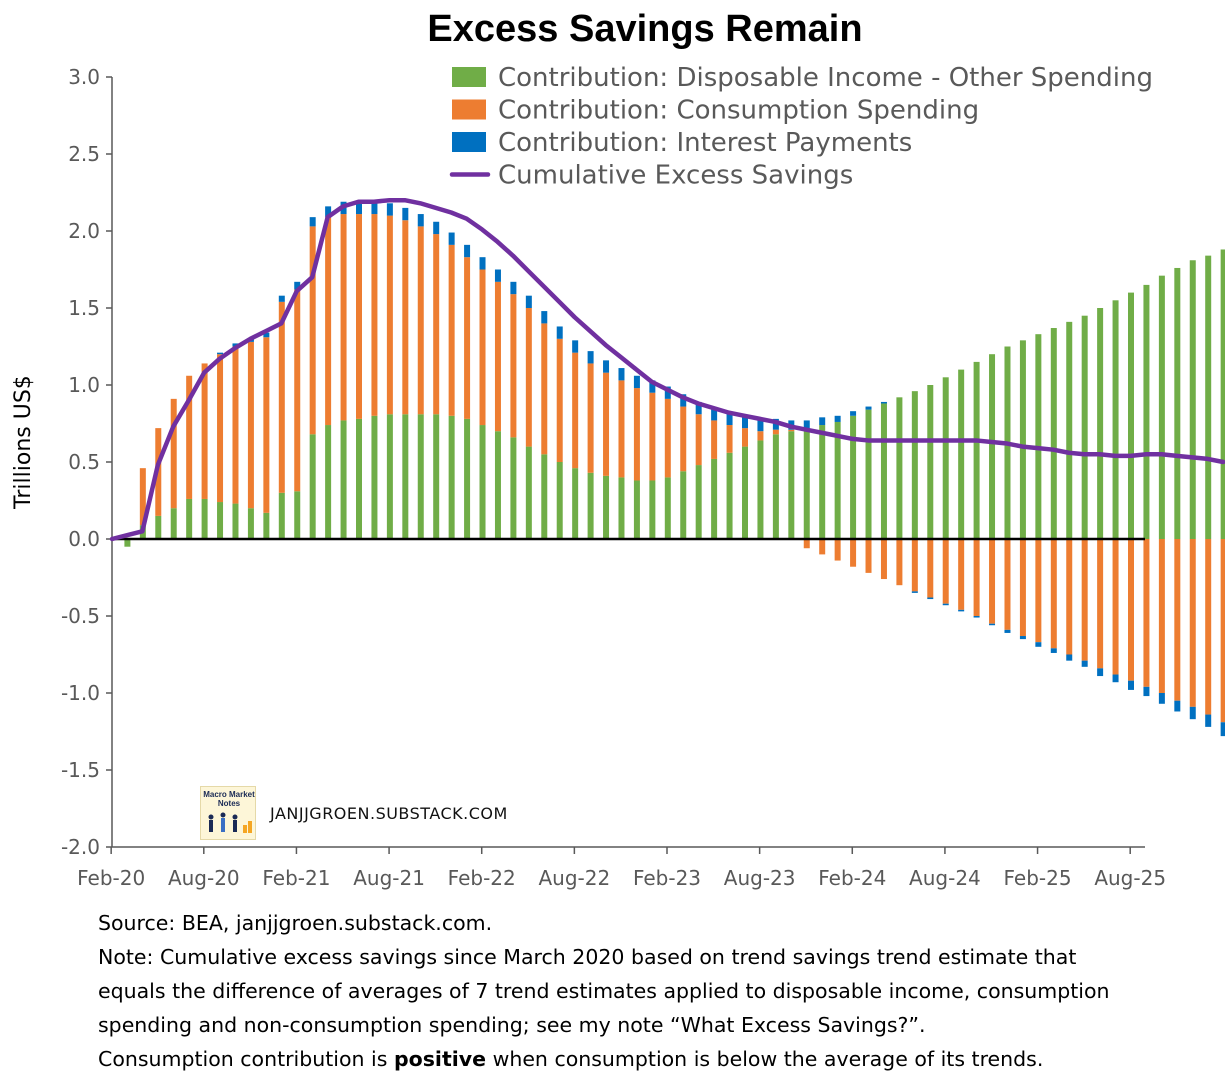 The image size is (1225, 1080). I want to click on note-emphasis: positive, so click(440, 1059).